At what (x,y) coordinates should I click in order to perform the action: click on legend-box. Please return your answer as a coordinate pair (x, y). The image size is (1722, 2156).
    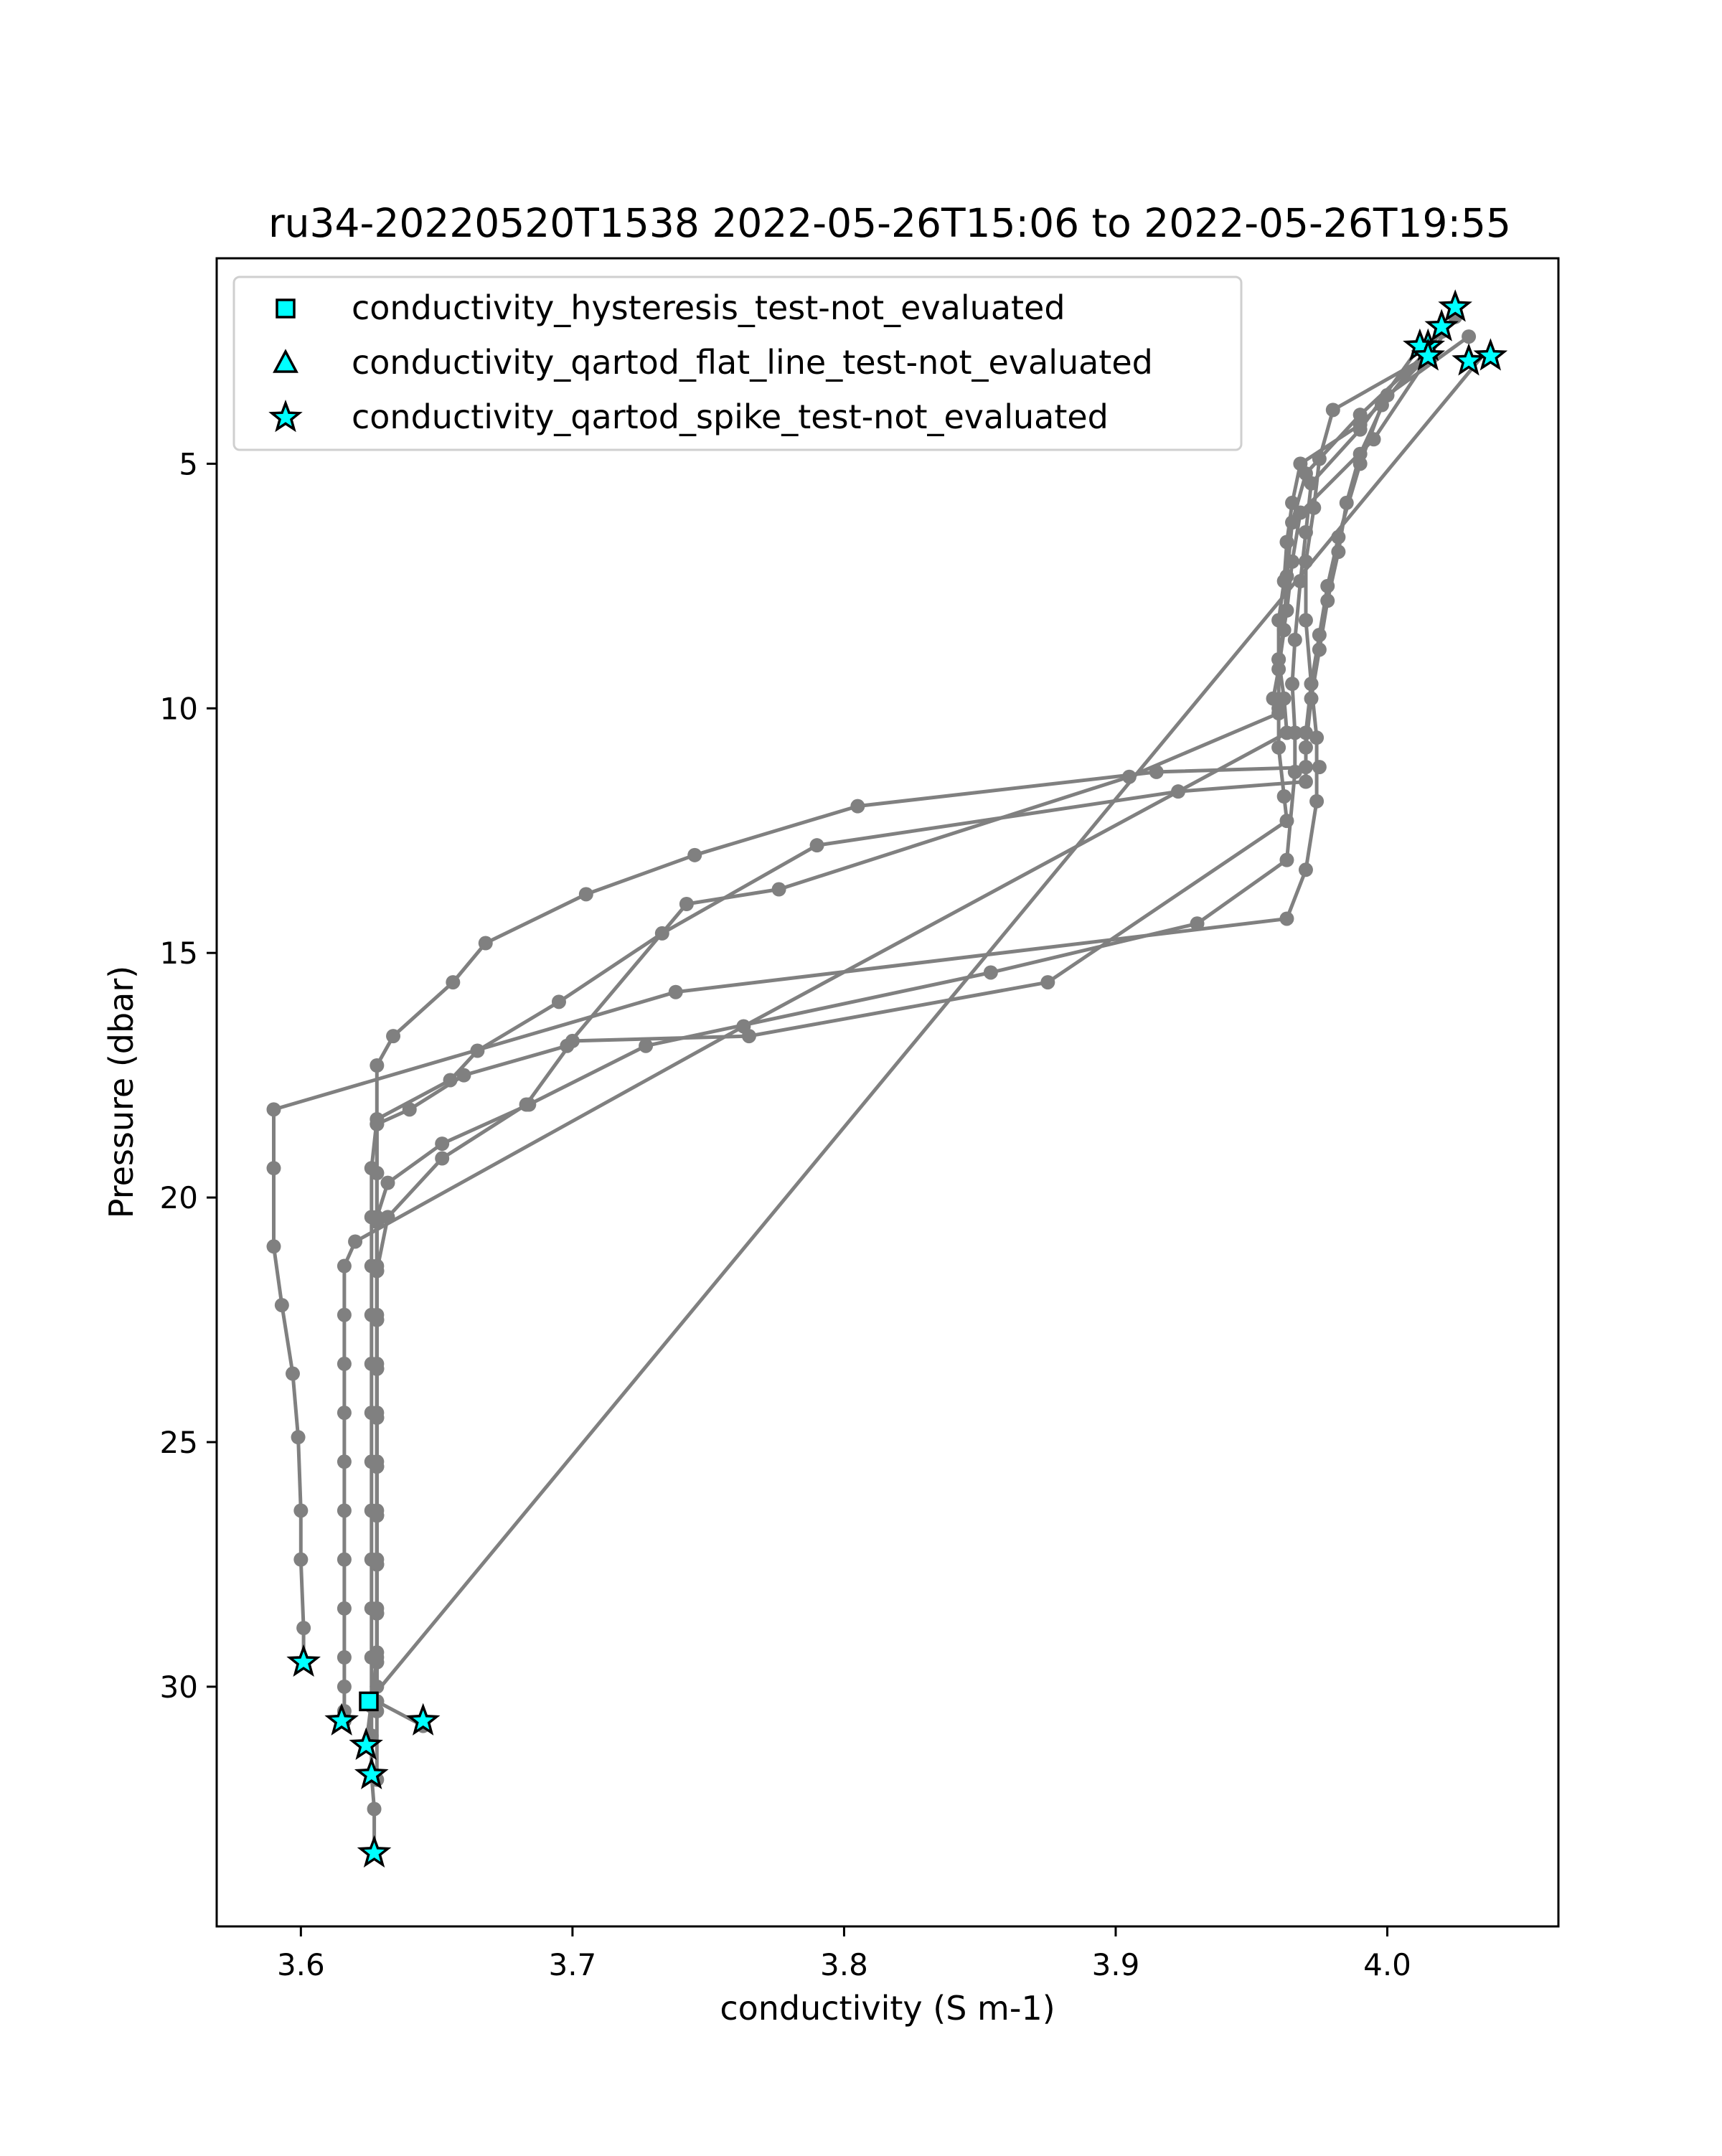
    Looking at the image, I should click on (737, 364).